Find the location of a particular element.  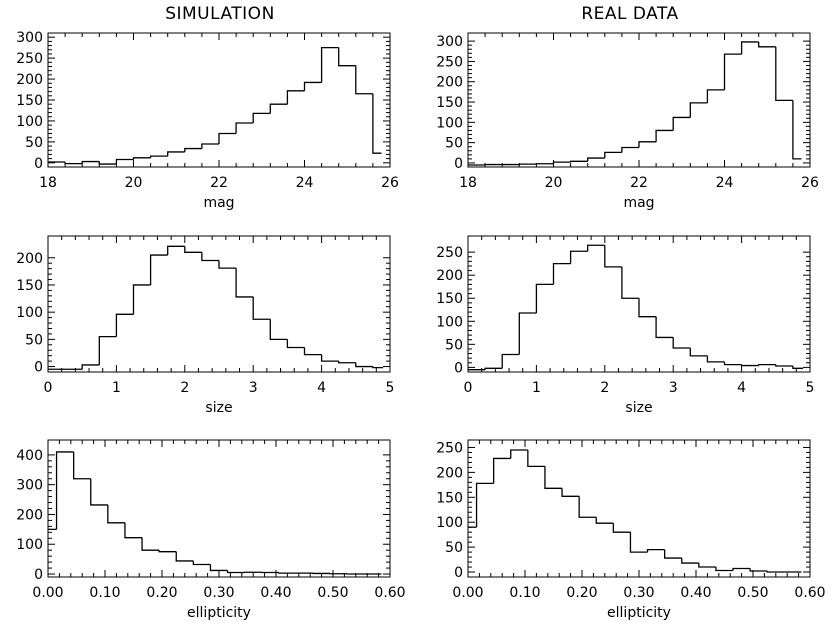

x-tick-label: 0.30 is located at coordinates (218, 593).